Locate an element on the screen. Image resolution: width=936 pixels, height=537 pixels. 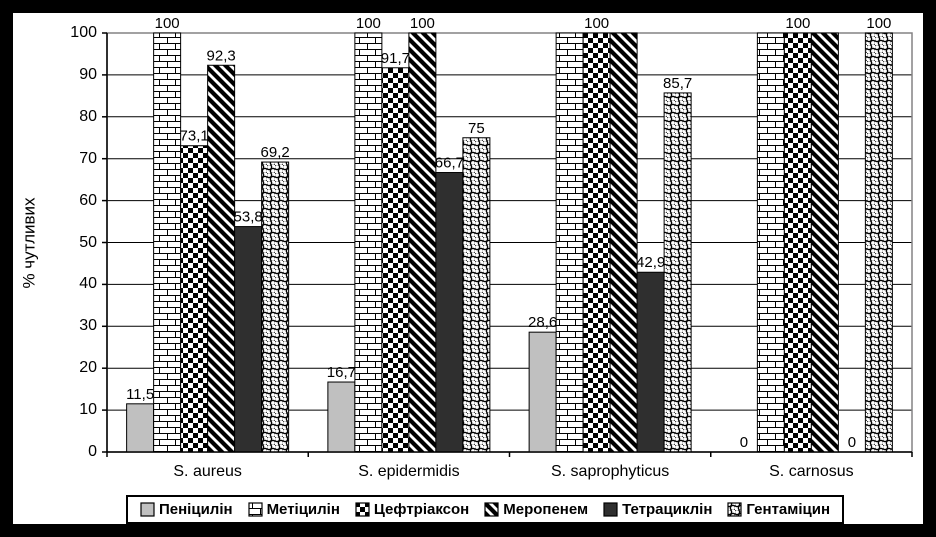
legend-label: Цефтріаксон is located at coordinates (421, 509).